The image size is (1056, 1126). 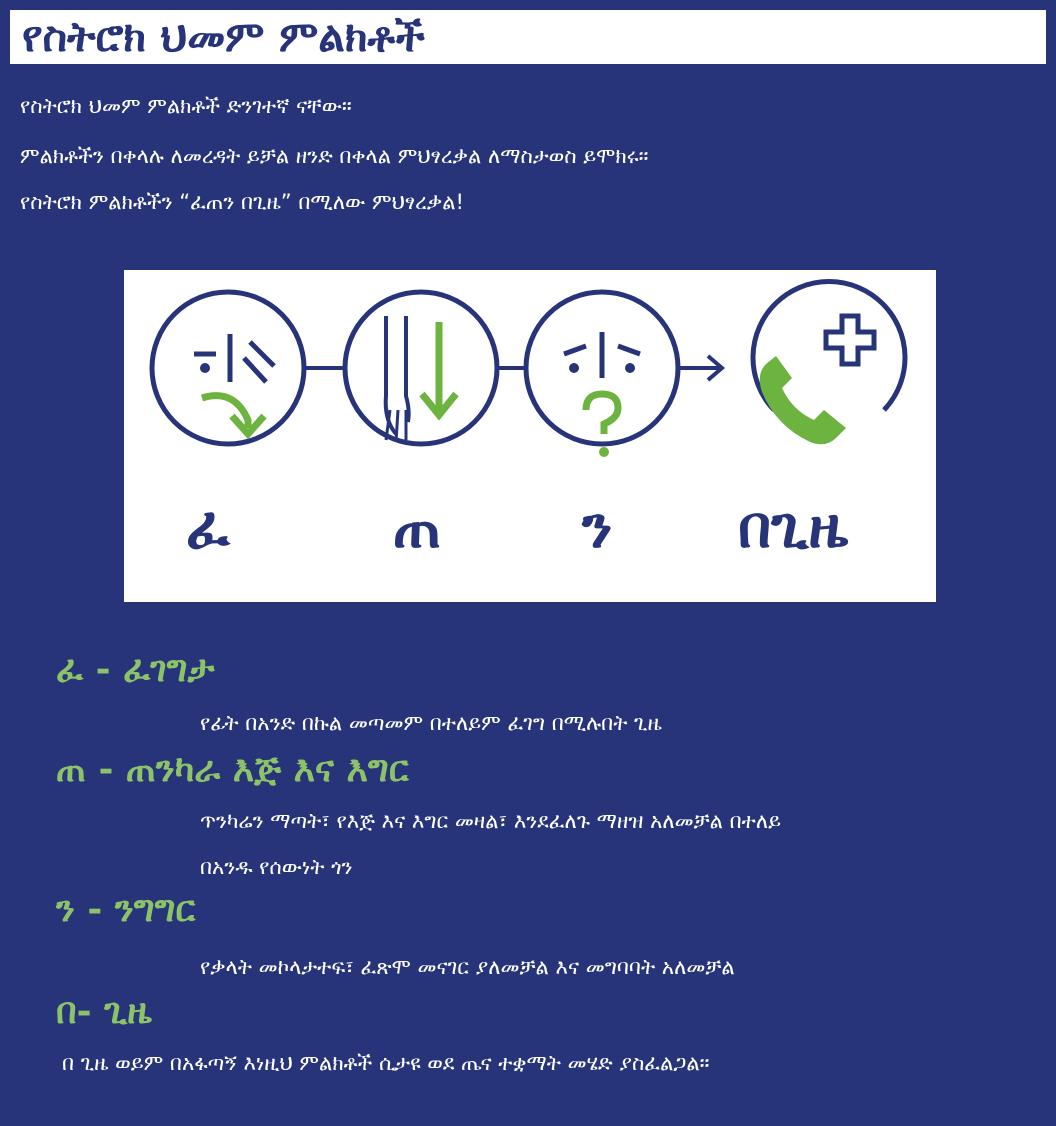 What do you see at coordinates (126, 909) in the screenshot?
I see `heading-speech: ን - ንግግር` at bounding box center [126, 909].